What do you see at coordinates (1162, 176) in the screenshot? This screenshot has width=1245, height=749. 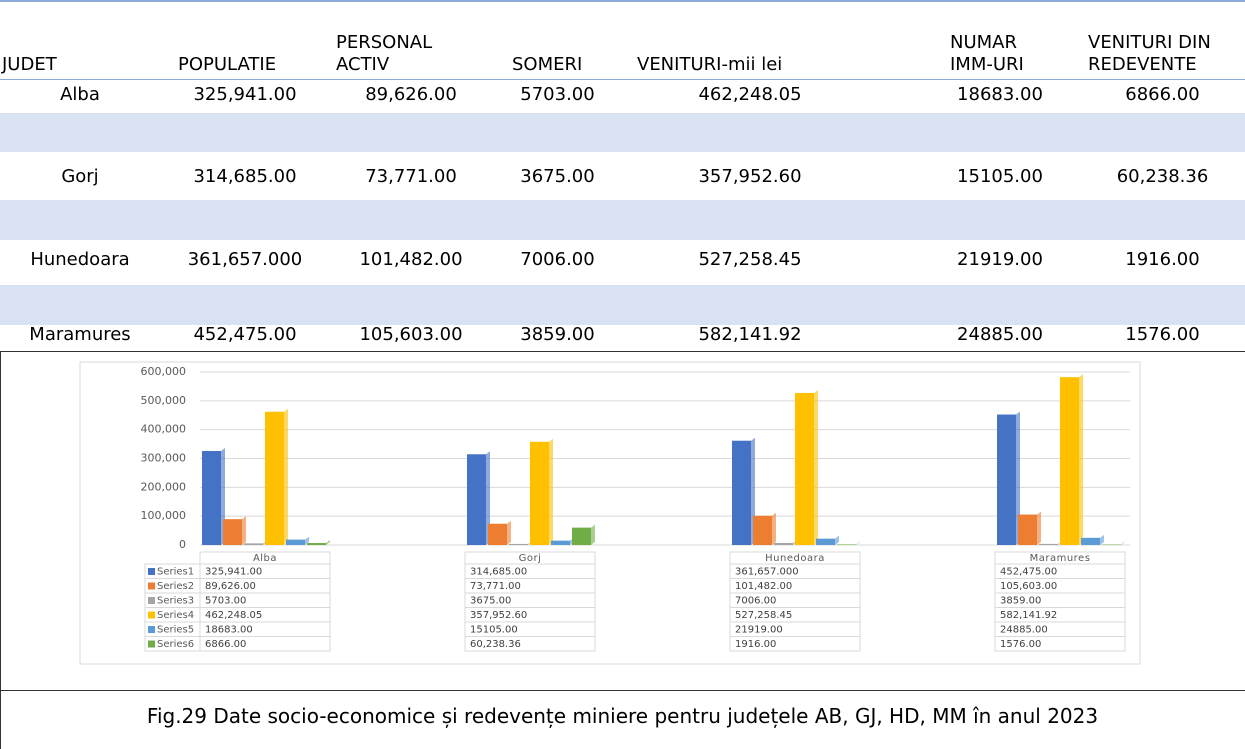 I see `table-cell: 60,238.36` at bounding box center [1162, 176].